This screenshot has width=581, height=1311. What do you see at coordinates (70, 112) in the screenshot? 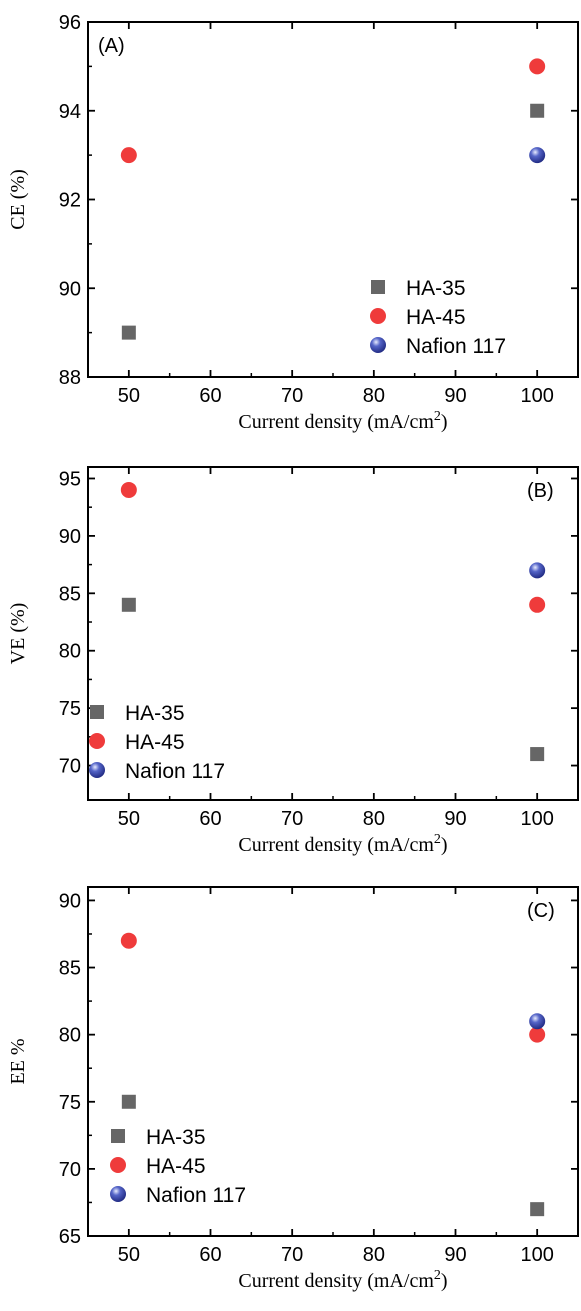
I see `y-tick-label: 94` at bounding box center [70, 112].